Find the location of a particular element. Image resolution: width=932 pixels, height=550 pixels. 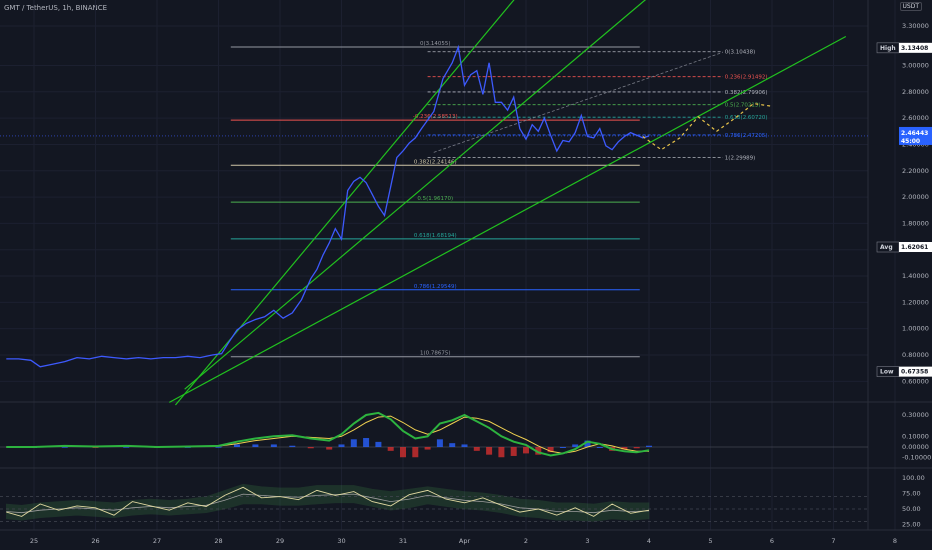

currency-button: USDT is located at coordinates (910, 6).